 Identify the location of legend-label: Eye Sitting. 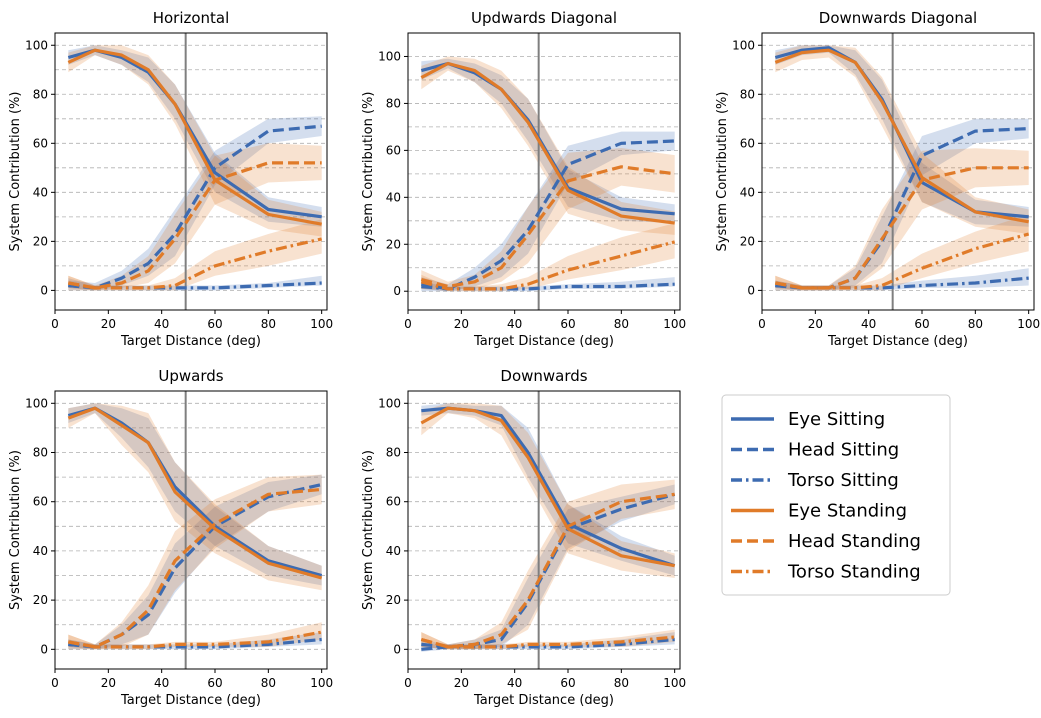
(836, 419).